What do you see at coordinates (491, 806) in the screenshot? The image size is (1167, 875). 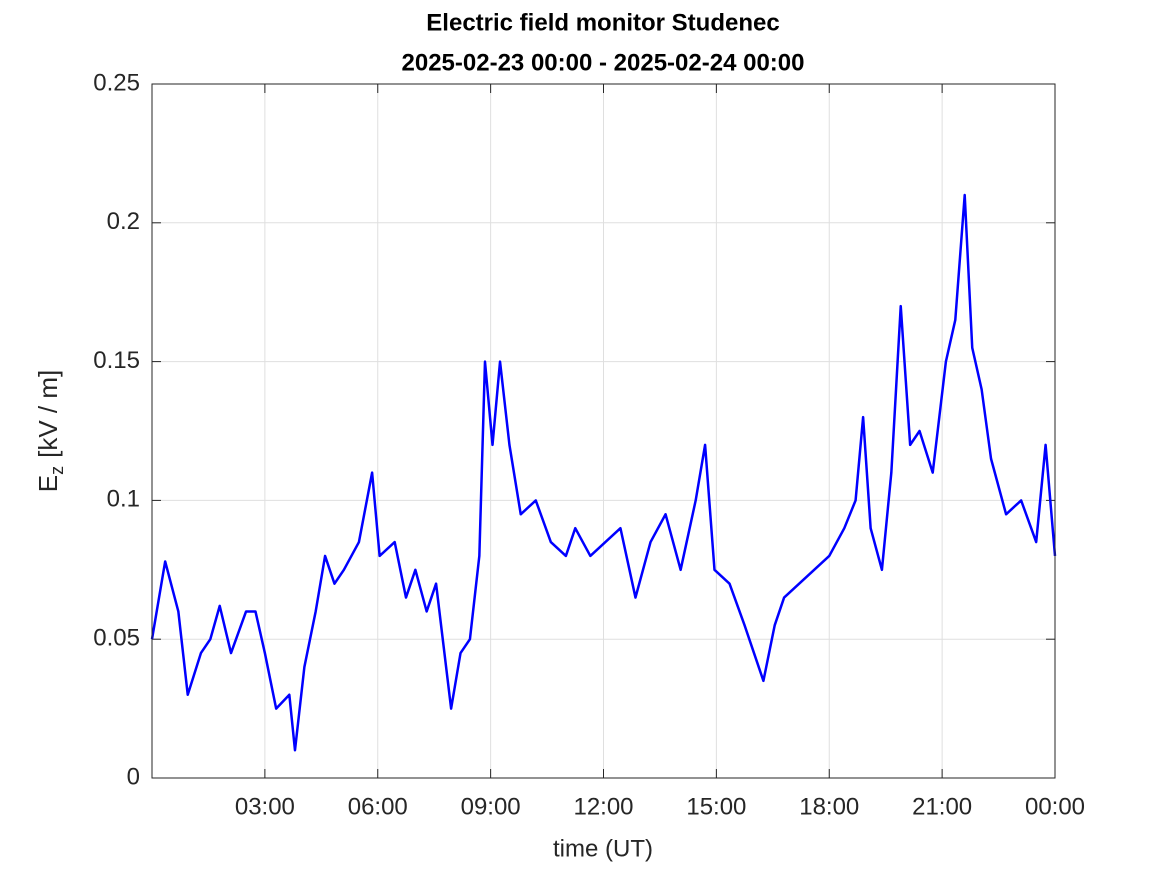 I see `x-tick-label: 09:00` at bounding box center [491, 806].